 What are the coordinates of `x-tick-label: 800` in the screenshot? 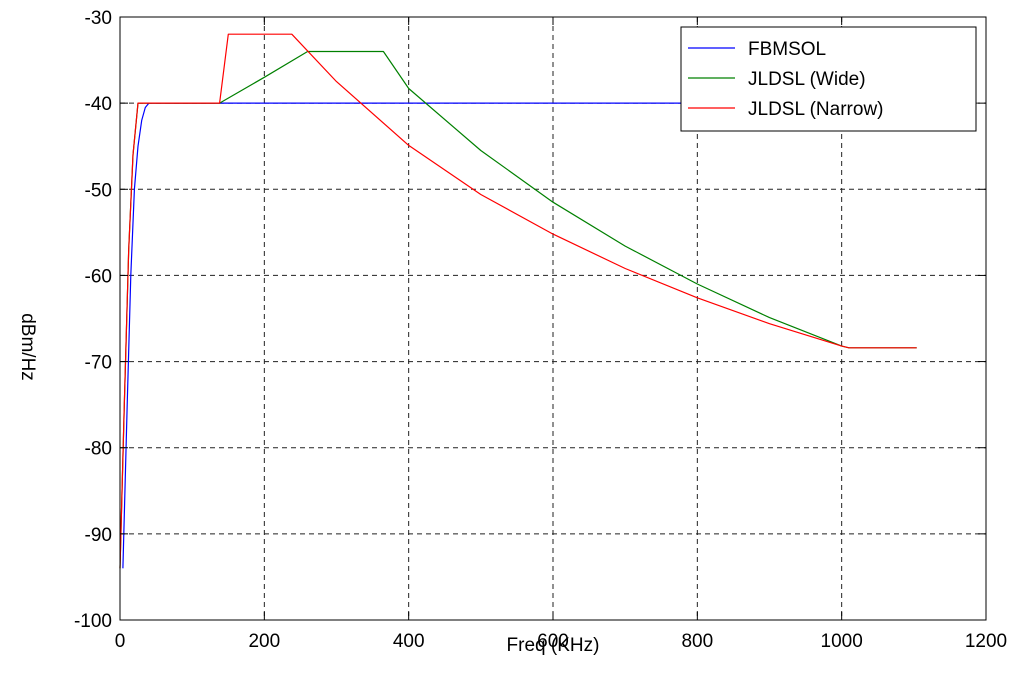 It's located at (697, 641).